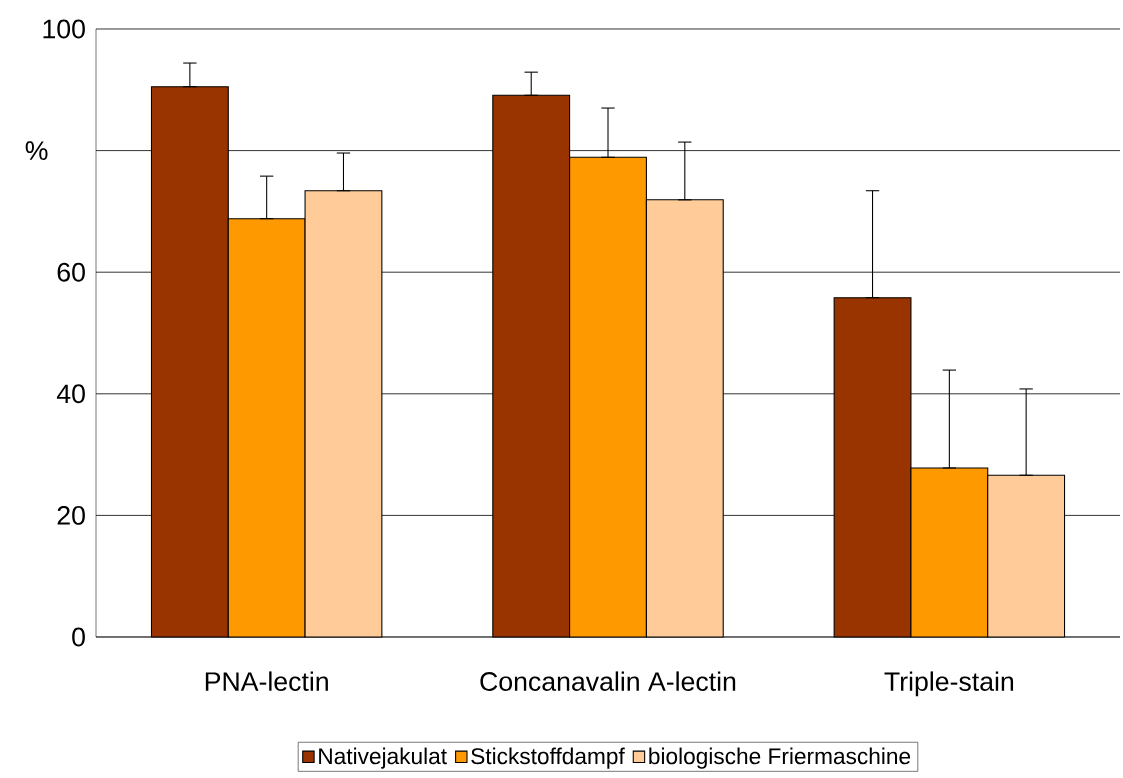 Image resolution: width=1123 pixels, height=778 pixels. What do you see at coordinates (383, 758) in the screenshot?
I see `legend-label: Nativejakulat` at bounding box center [383, 758].